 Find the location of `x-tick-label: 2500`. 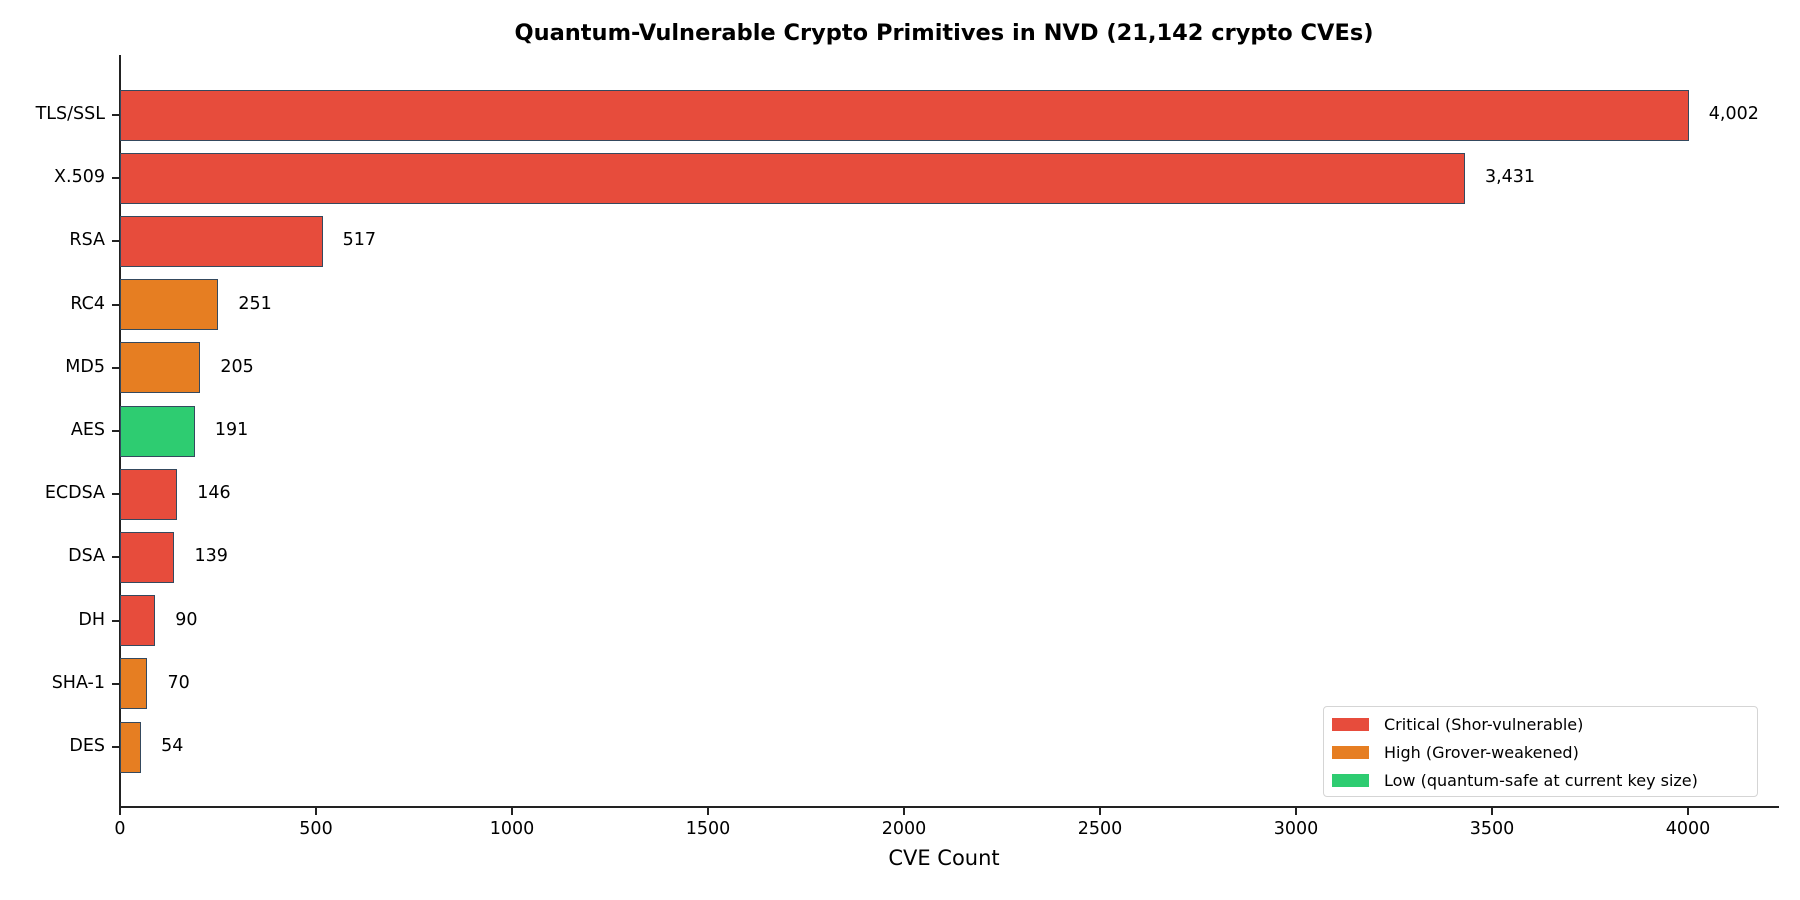

x-tick-label: 2500 is located at coordinates (1100, 829).